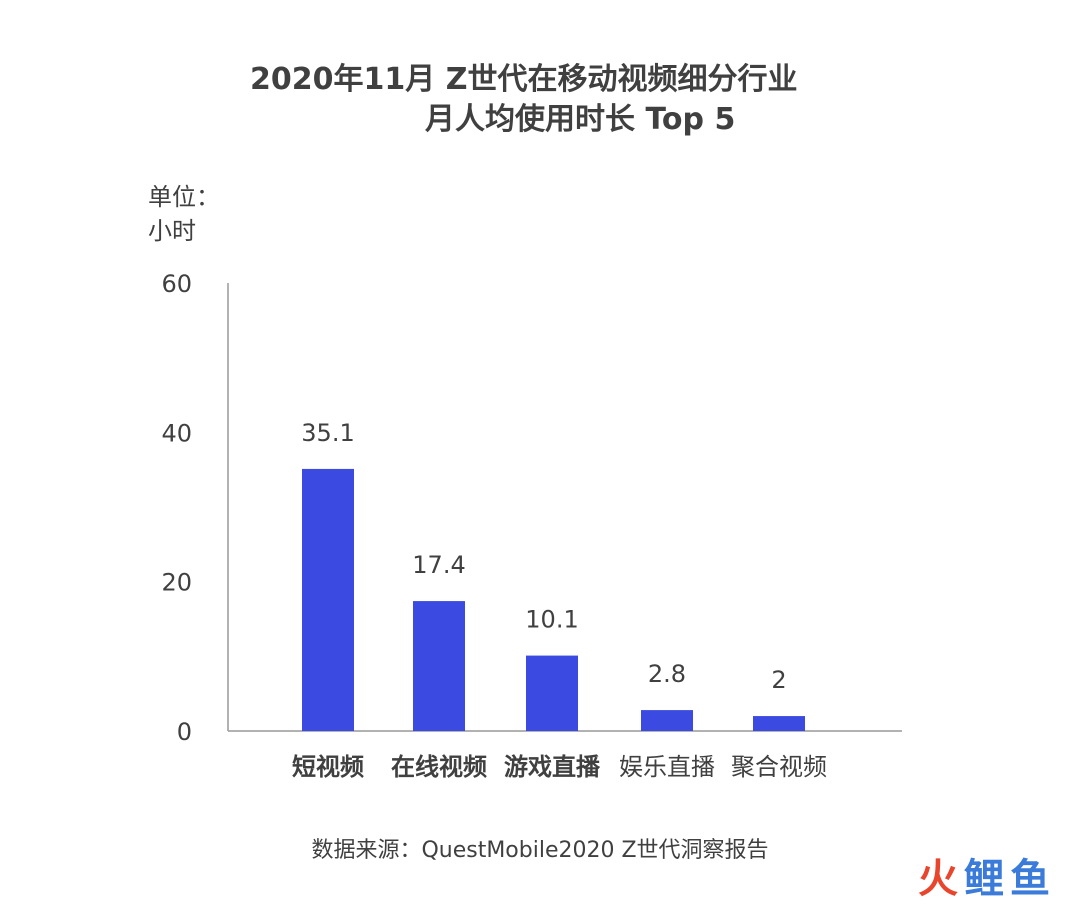 The image size is (1080, 914). I want to click on watermark-char-2: 鲤, so click(987, 879).